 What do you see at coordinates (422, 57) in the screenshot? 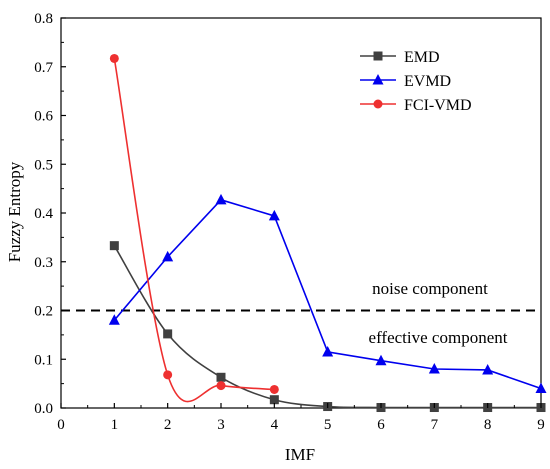
I see `legend-label-emd: EMD` at bounding box center [422, 57].